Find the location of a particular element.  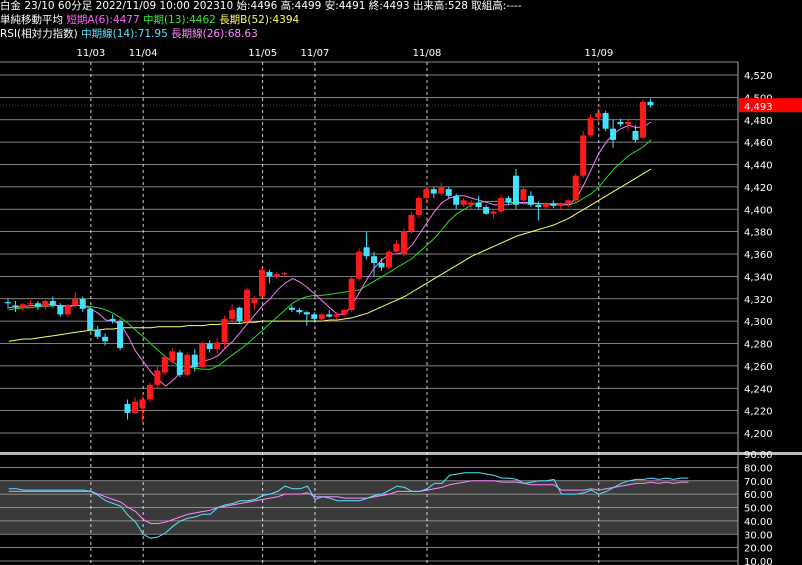

ma-long-label: 長期B(52):4394 is located at coordinates (259, 20).